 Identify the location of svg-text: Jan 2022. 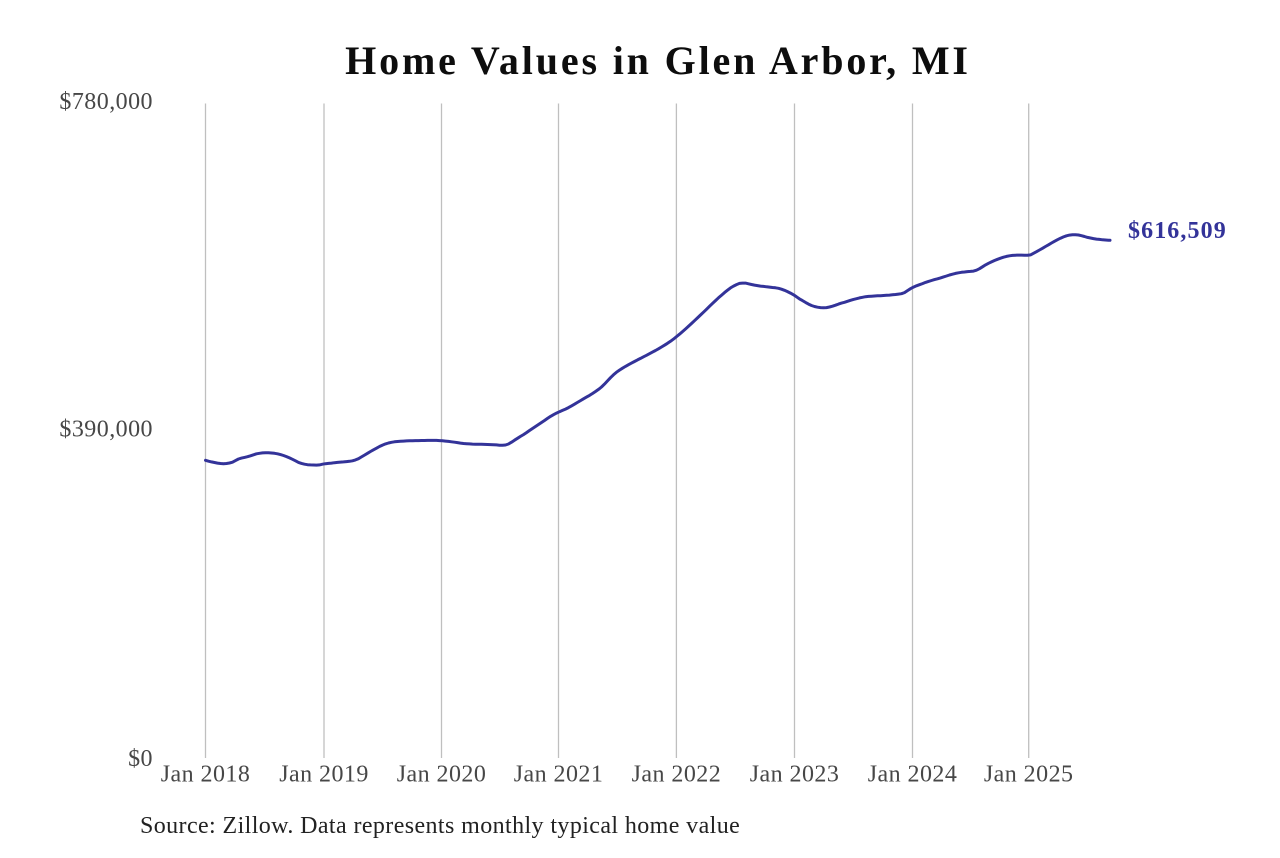
(677, 775).